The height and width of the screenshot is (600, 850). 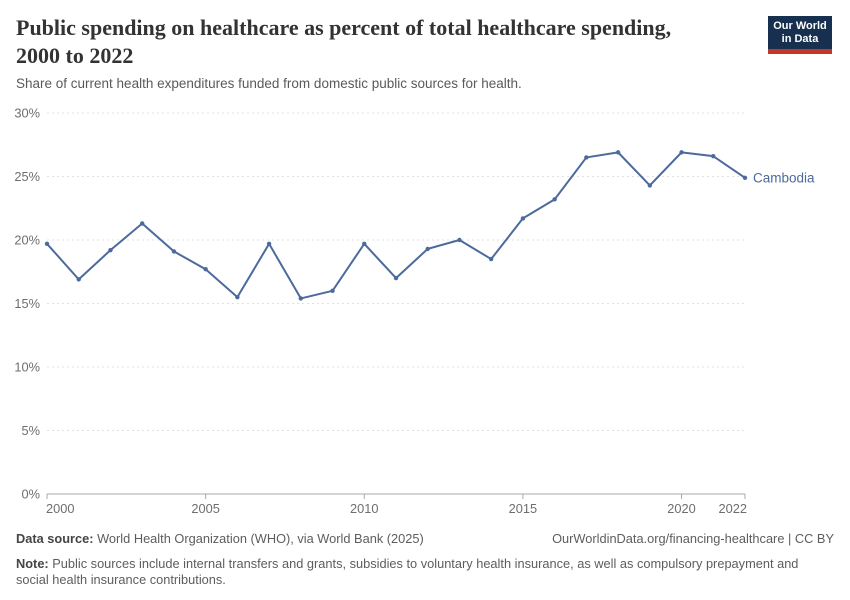 What do you see at coordinates (27, 367) in the screenshot?
I see `y-tick-label: 10%` at bounding box center [27, 367].